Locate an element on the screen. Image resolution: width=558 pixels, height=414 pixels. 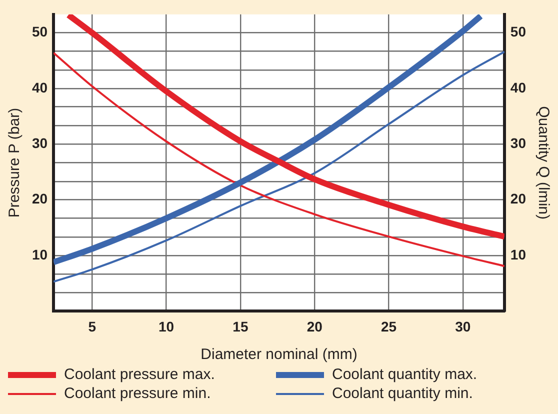
y2-tick-label: 30 is located at coordinates (518, 143).